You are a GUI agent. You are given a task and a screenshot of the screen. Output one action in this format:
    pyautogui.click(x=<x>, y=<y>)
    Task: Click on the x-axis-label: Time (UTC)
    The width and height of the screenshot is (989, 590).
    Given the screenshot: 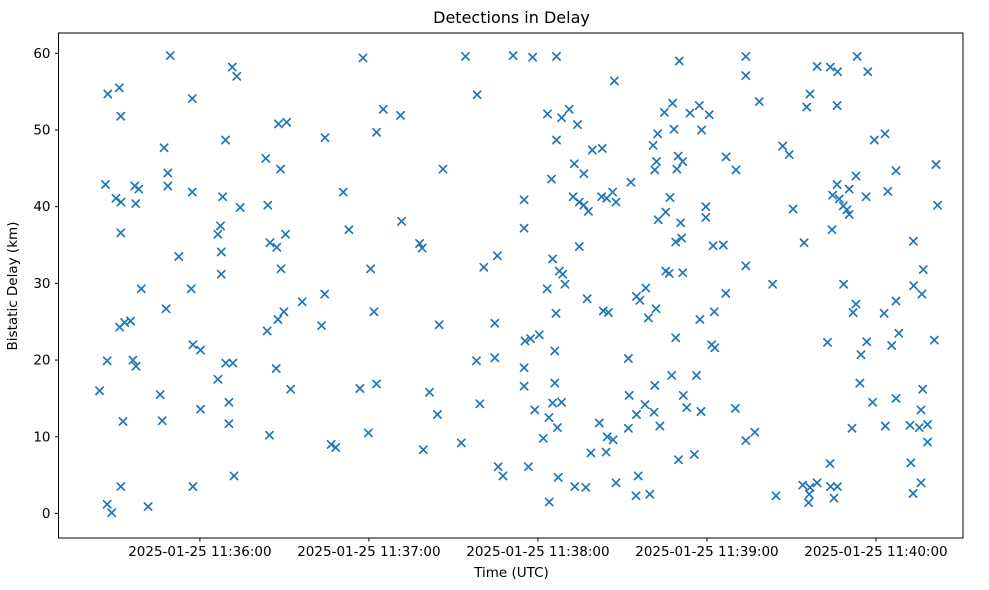 What is the action you would take?
    pyautogui.click(x=511, y=573)
    